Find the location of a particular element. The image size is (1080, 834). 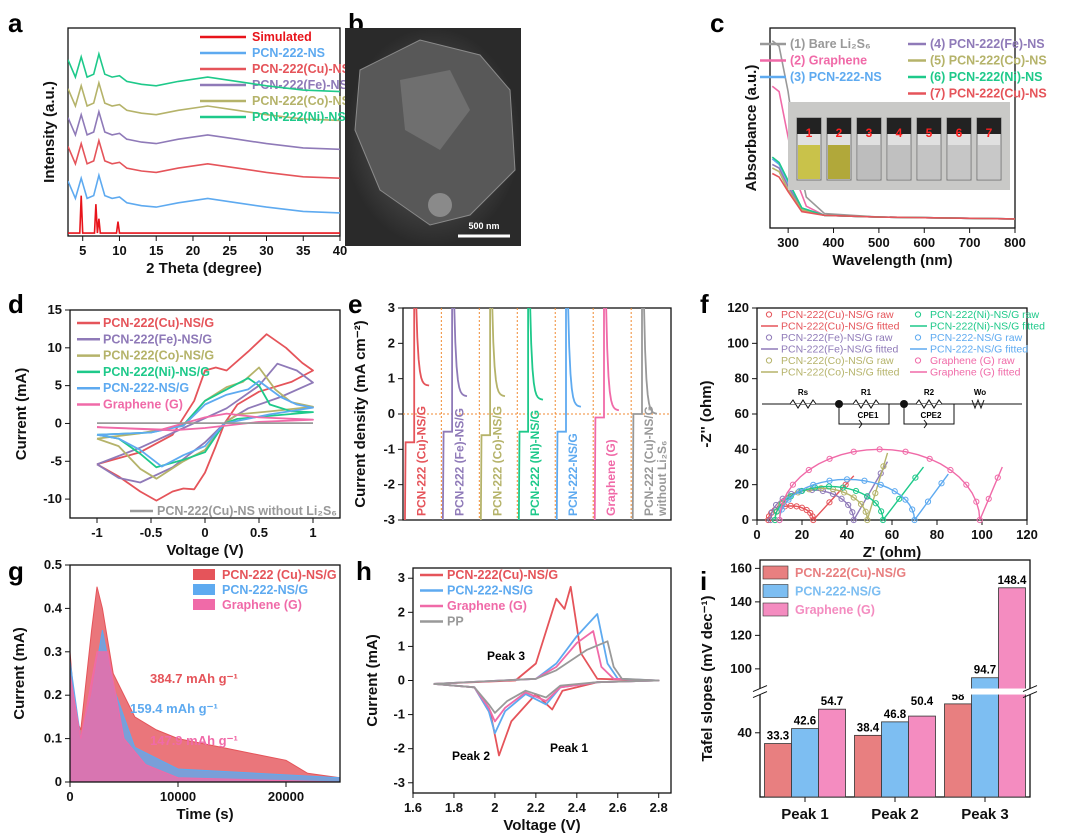

data-label: 54.7 is located at coordinates (832, 702).